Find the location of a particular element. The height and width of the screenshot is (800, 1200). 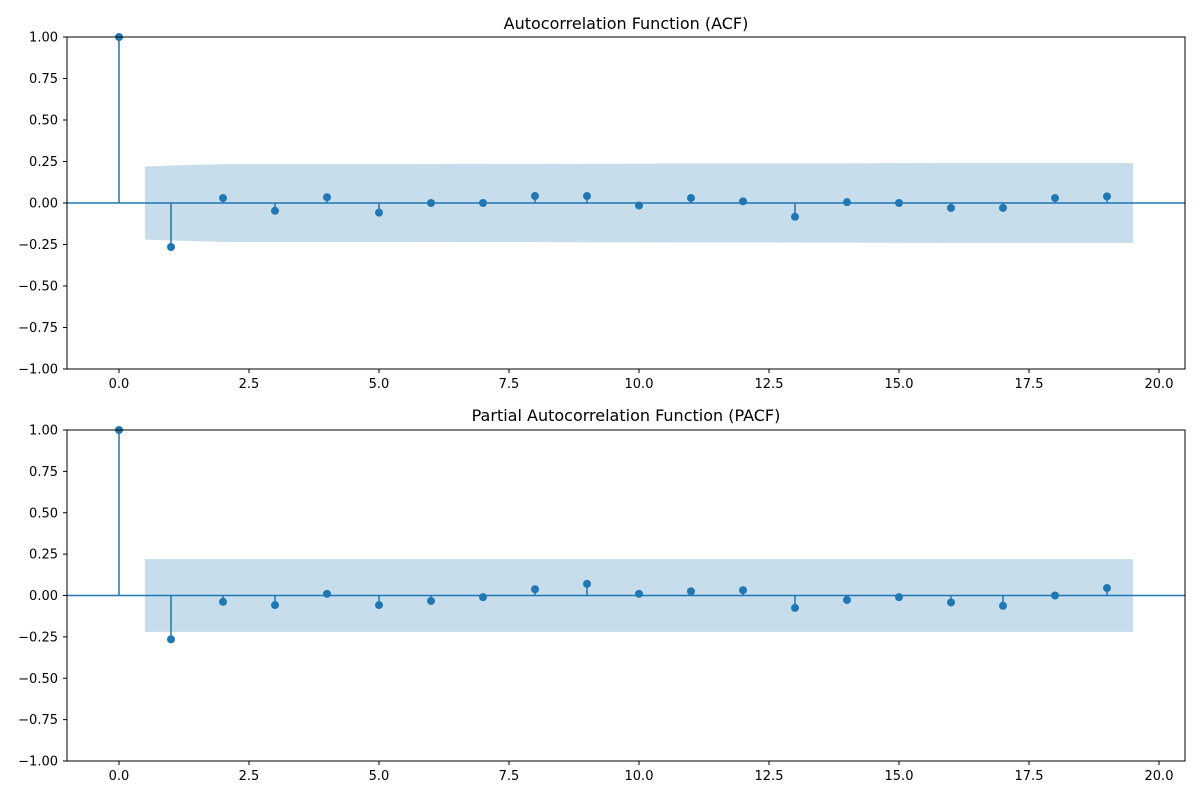

acf-x-tick-label: 17.5 is located at coordinates (1029, 384).